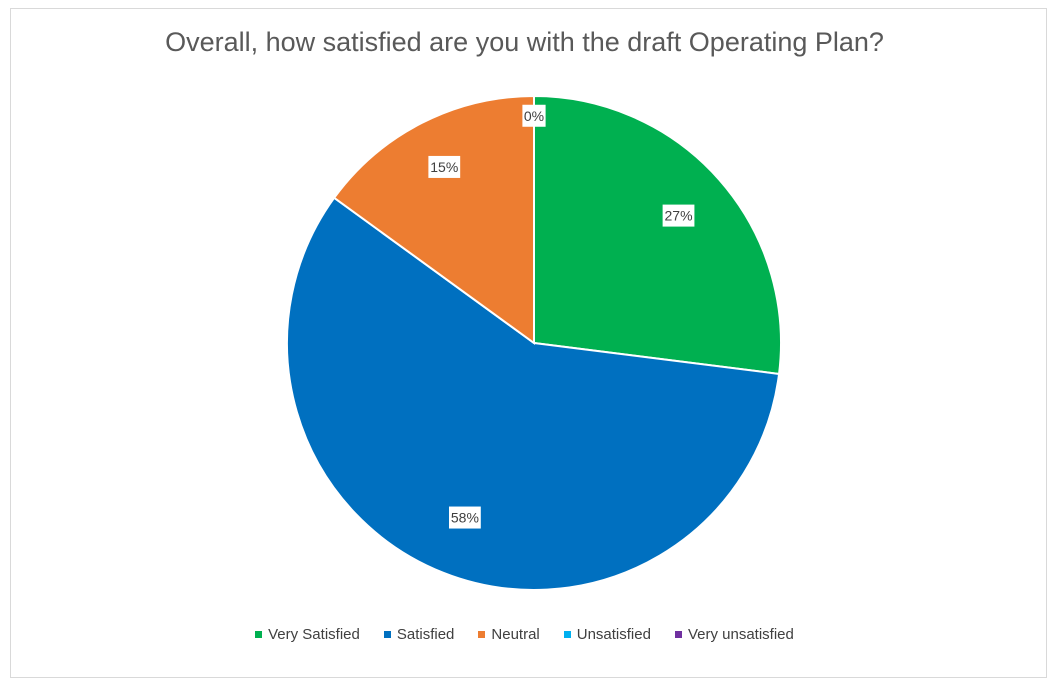 The image size is (1049, 678). I want to click on legend-label: Neutral, so click(515, 634).